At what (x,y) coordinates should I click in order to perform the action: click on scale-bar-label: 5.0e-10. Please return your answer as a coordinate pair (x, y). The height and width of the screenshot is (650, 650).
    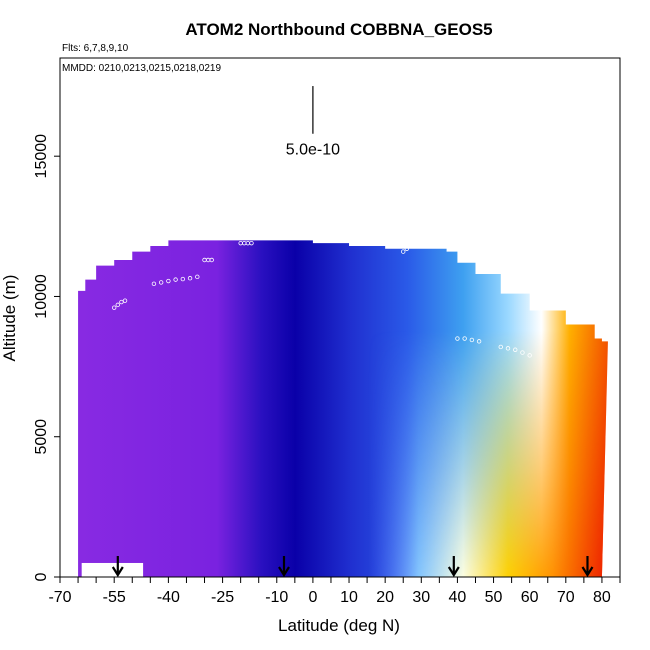
    Looking at the image, I should click on (313, 150).